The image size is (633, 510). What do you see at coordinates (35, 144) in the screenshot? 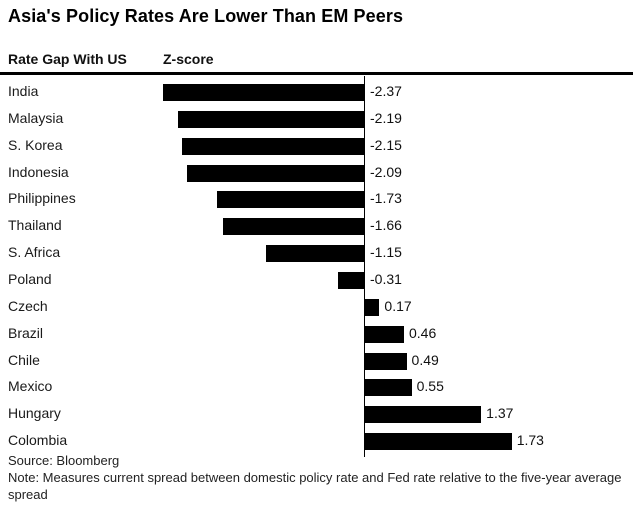
I see `category-label: S. Korea` at bounding box center [35, 144].